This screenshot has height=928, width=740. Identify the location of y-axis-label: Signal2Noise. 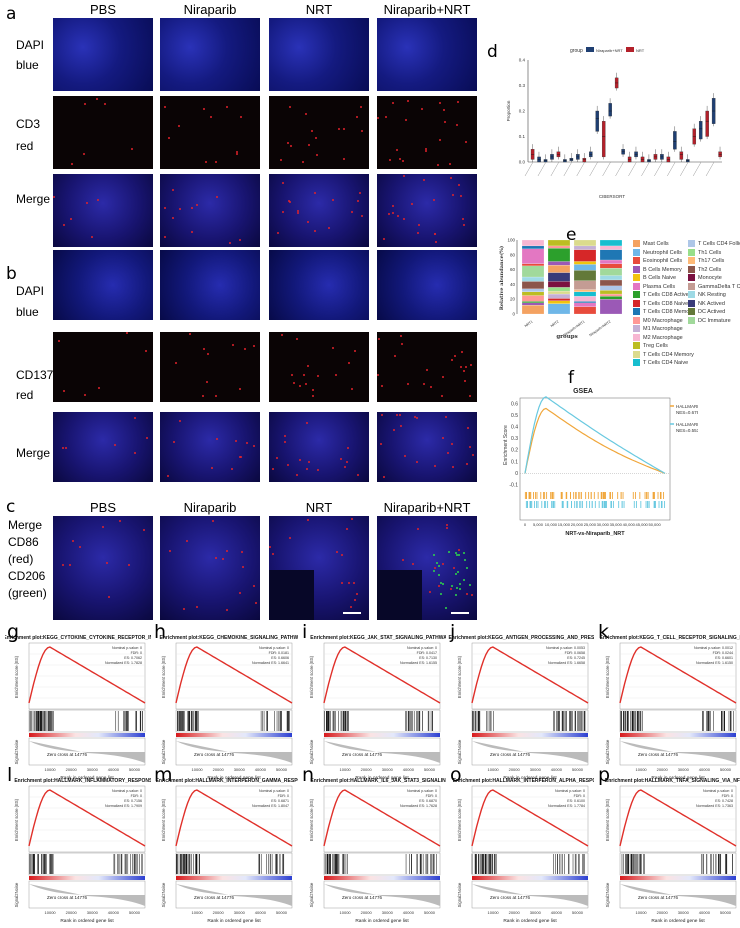
(459, 751).